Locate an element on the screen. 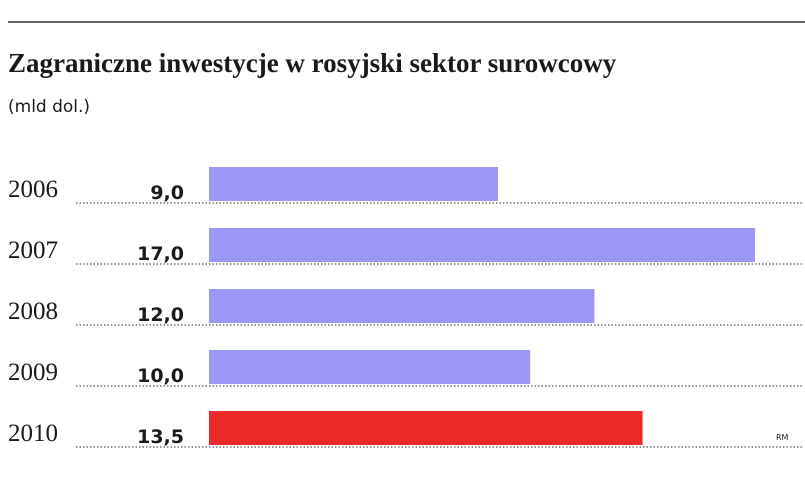 This screenshot has height=486, width=805. value-label: 10,0 is located at coordinates (160, 376).